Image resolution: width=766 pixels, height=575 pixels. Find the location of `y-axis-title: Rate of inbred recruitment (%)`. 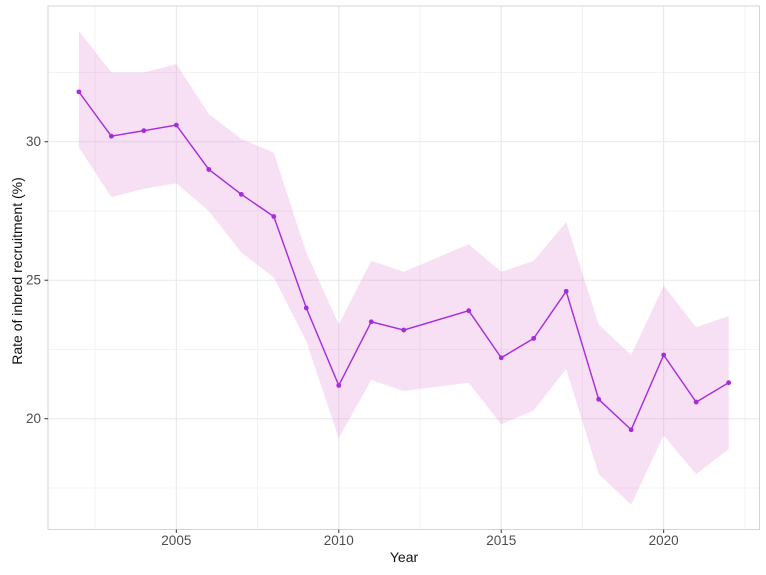

y-axis-title: Rate of inbred recruitment (%) is located at coordinates (17, 271).